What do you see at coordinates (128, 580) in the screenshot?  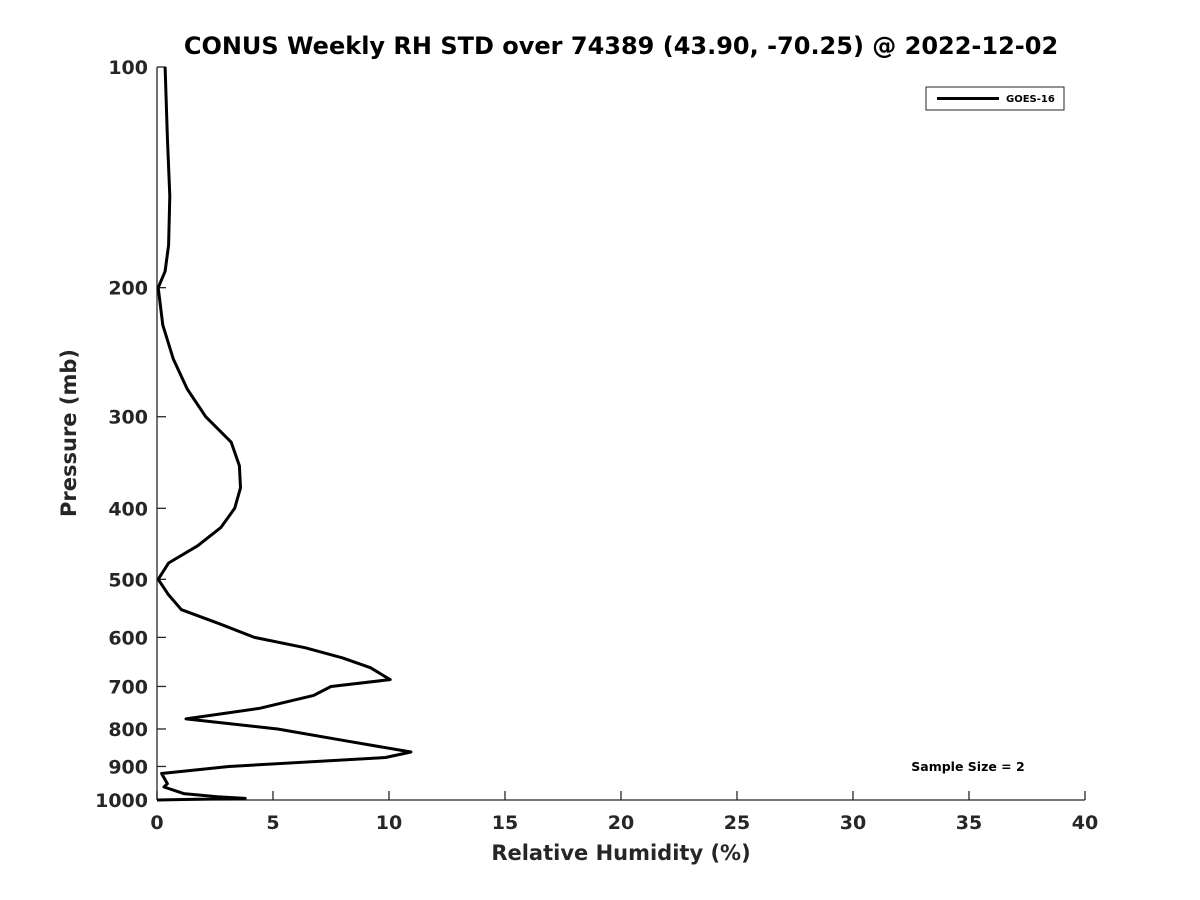 I see `y-tick-label: 500` at bounding box center [128, 580].